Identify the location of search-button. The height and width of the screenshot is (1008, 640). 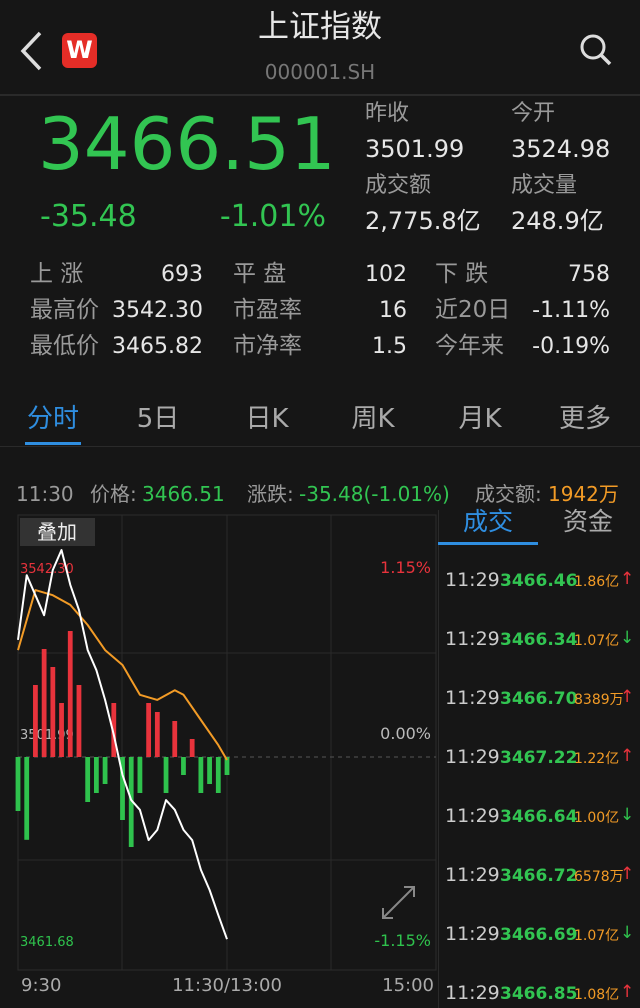
(596, 50).